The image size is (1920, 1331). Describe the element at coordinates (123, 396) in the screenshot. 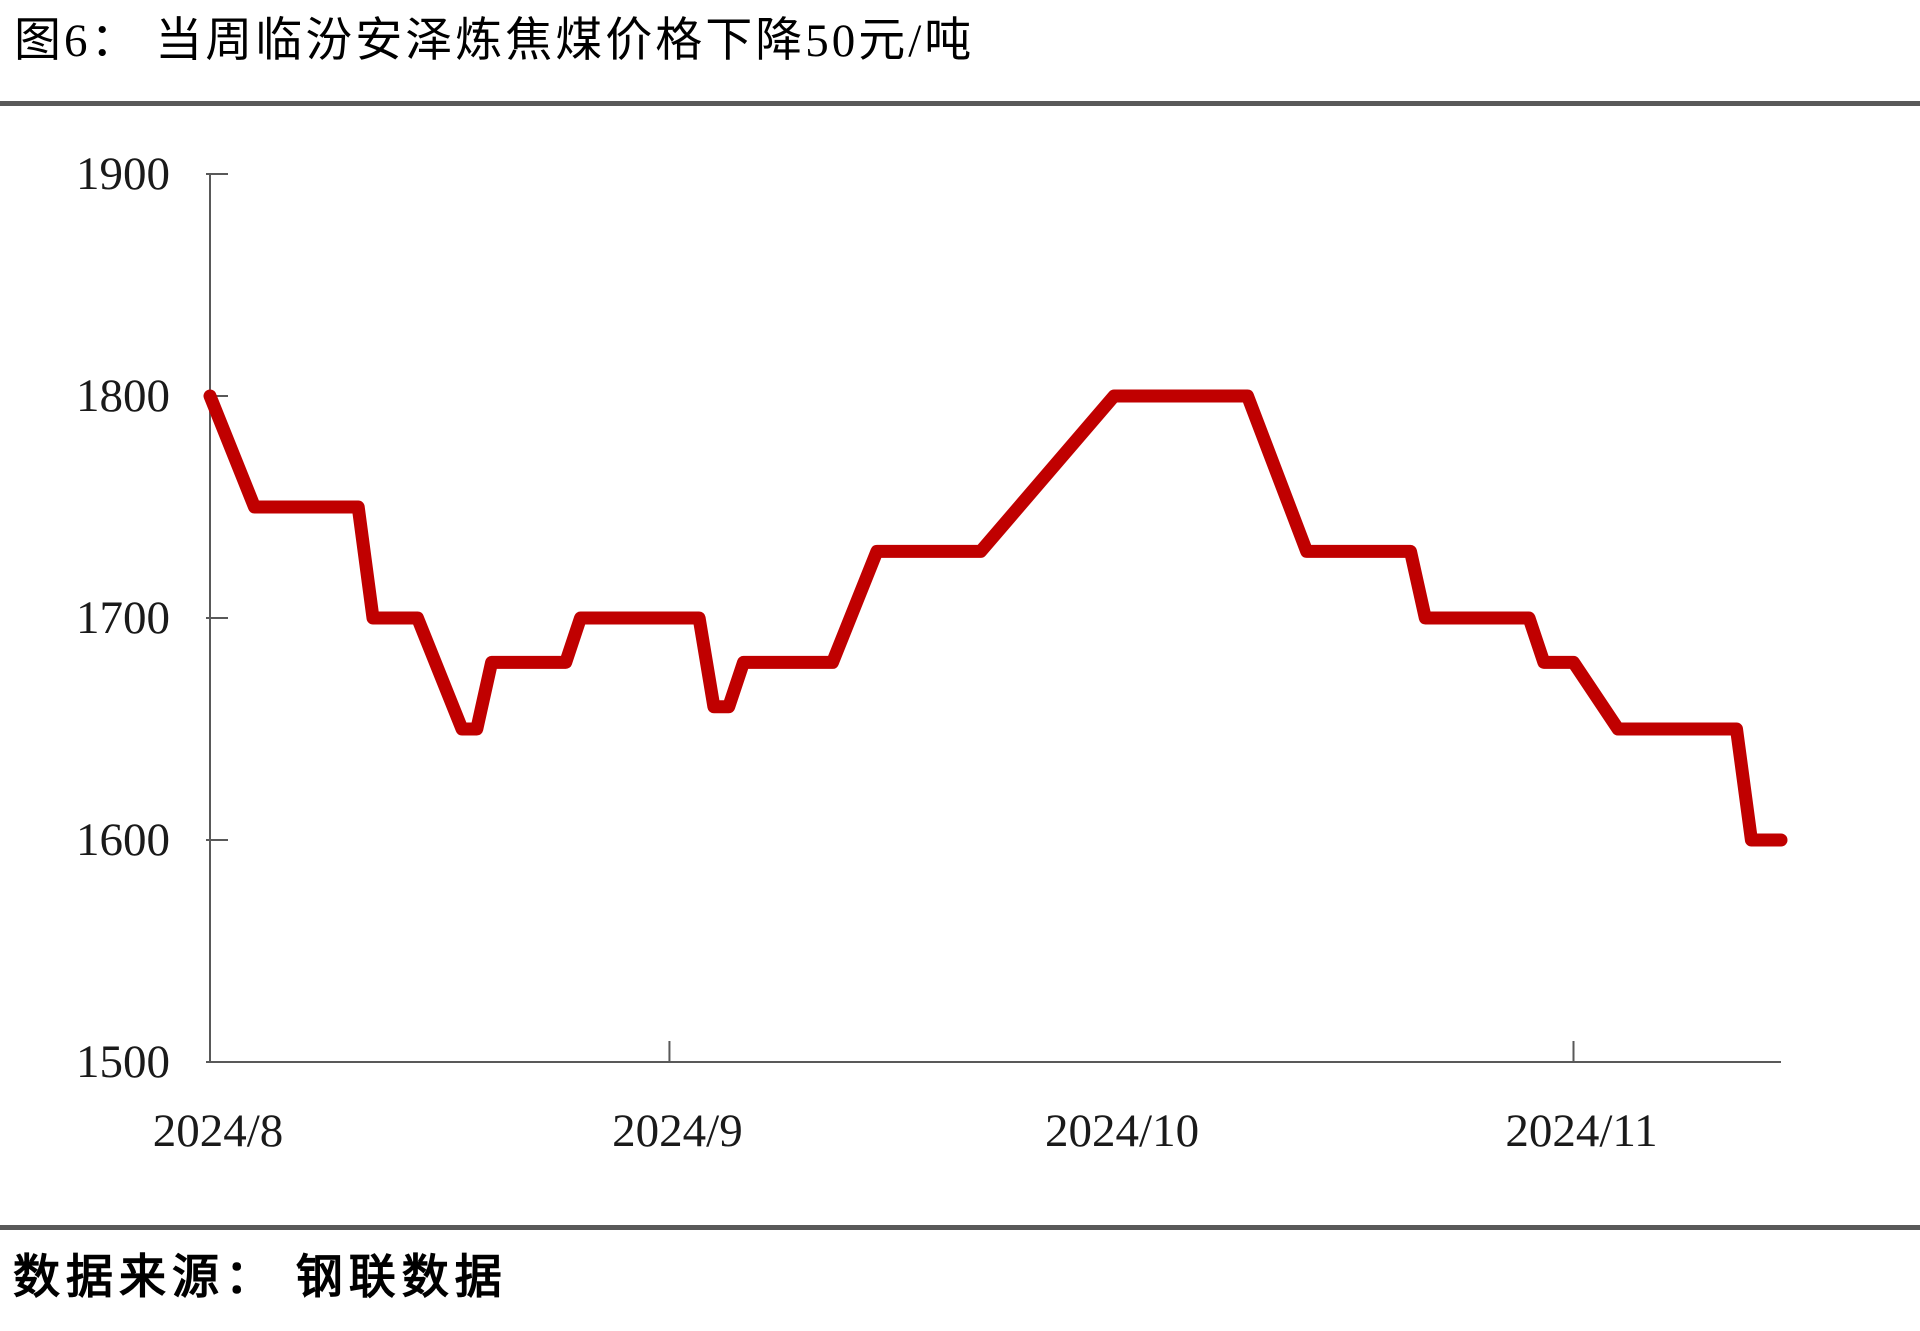

I see `y-tick-label: 1800` at that location.